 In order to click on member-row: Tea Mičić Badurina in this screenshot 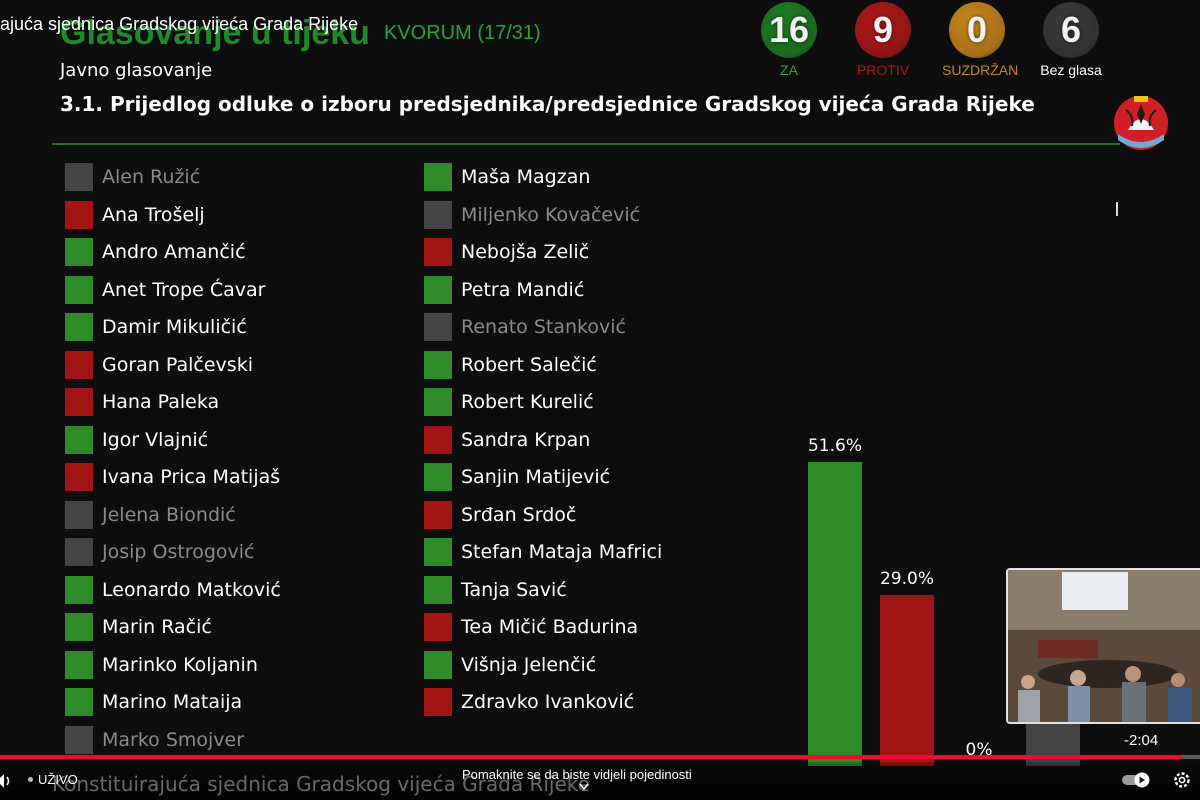, I will do `click(531, 627)`.